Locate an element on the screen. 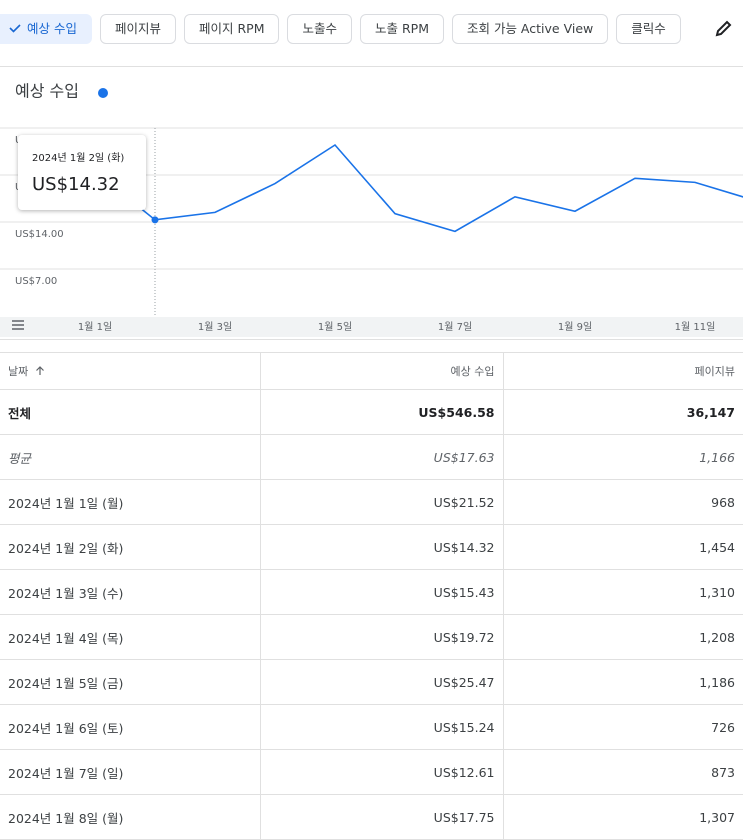  table-cell: 36,147 is located at coordinates (622, 412).